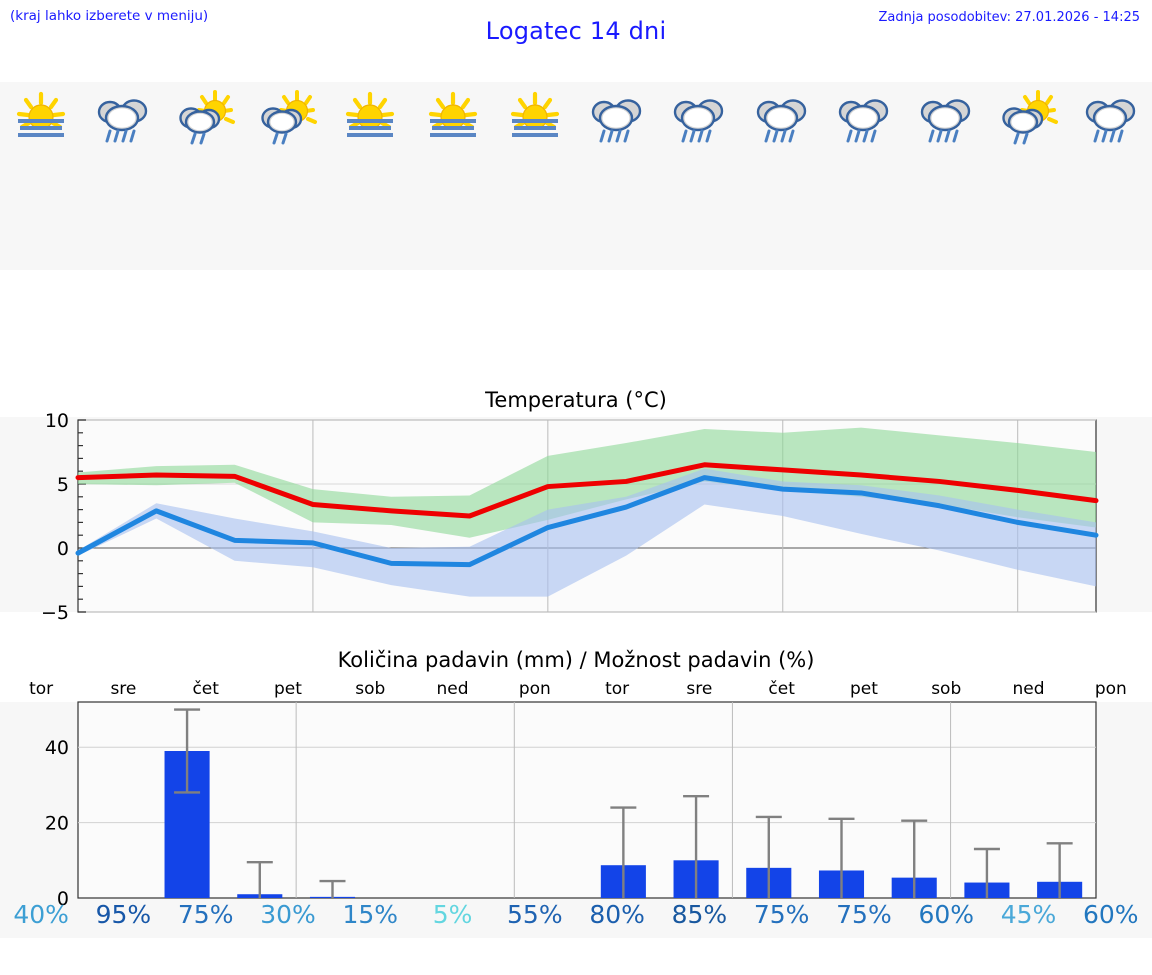  What do you see at coordinates (699, 914) in the screenshot?
I see `precipitation-probability-label: 85%` at bounding box center [699, 914].